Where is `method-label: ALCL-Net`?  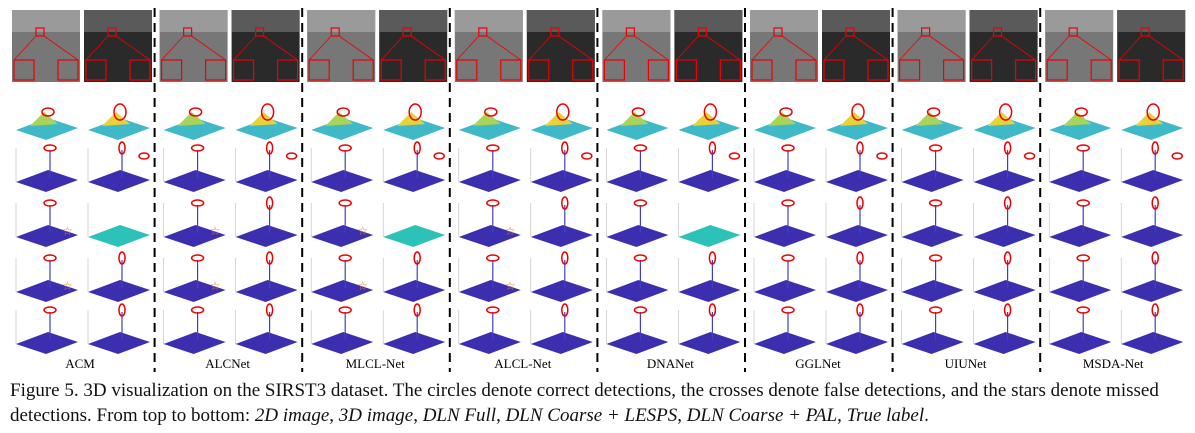
method-label: ALCL-Net is located at coordinates (522, 363).